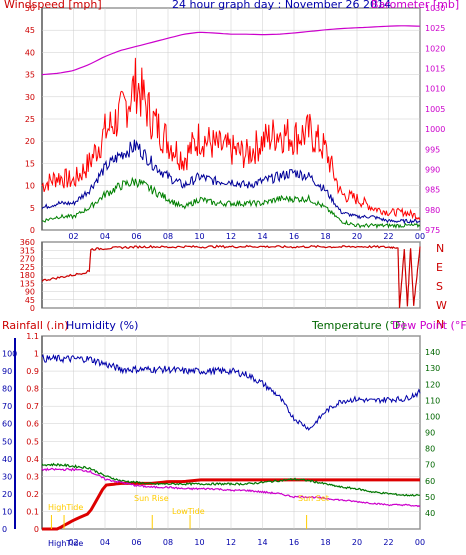 The image size is (466, 555). What do you see at coordinates (27, 267) in the screenshot?
I see `dir-tick-label: 225` at bounding box center [27, 267].